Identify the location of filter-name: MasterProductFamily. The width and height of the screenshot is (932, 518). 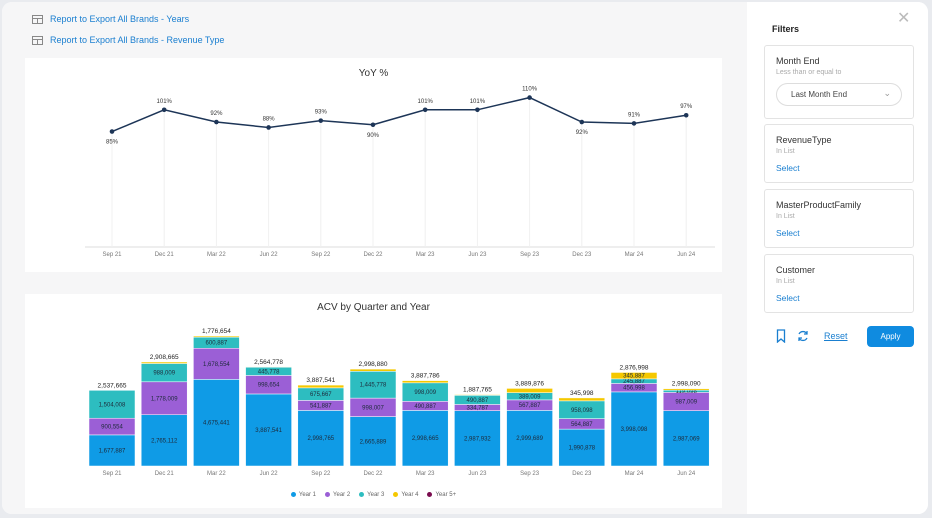
(819, 205).